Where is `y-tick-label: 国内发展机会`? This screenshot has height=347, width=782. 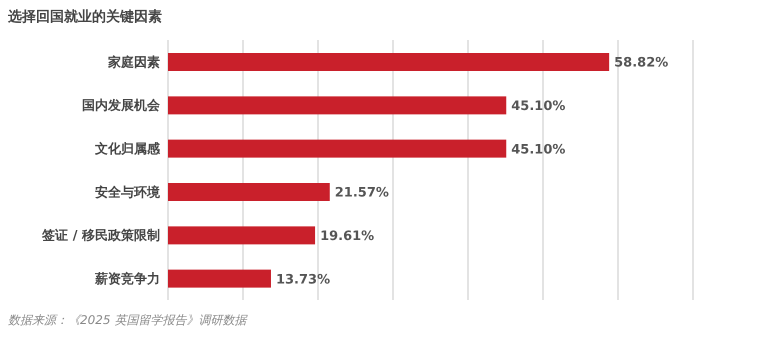 y-tick-label: 国内发展机会 is located at coordinates (121, 106).